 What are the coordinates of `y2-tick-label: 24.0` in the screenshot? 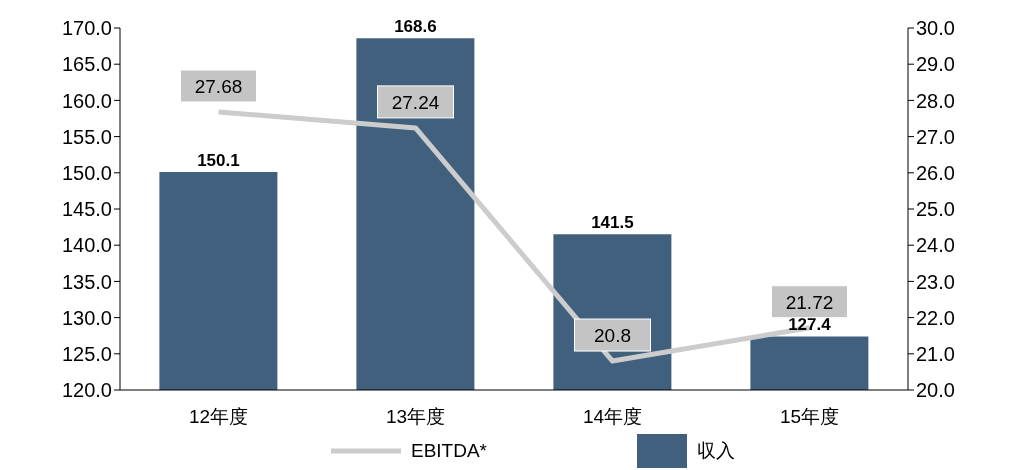 It's located at (935, 245).